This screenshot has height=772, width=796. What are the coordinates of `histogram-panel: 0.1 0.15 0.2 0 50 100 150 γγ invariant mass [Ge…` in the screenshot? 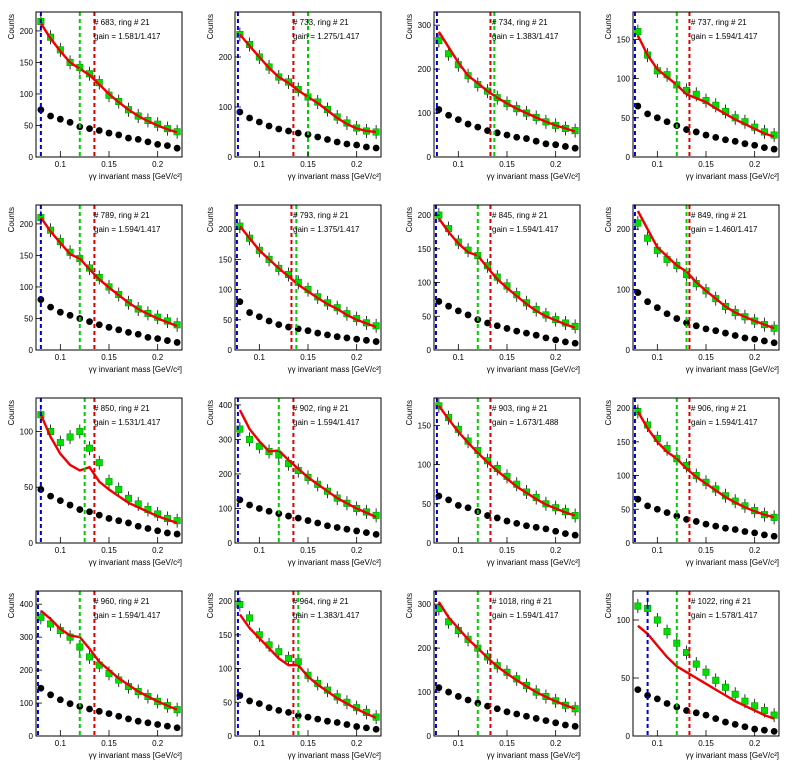 It's located at (696, 96).